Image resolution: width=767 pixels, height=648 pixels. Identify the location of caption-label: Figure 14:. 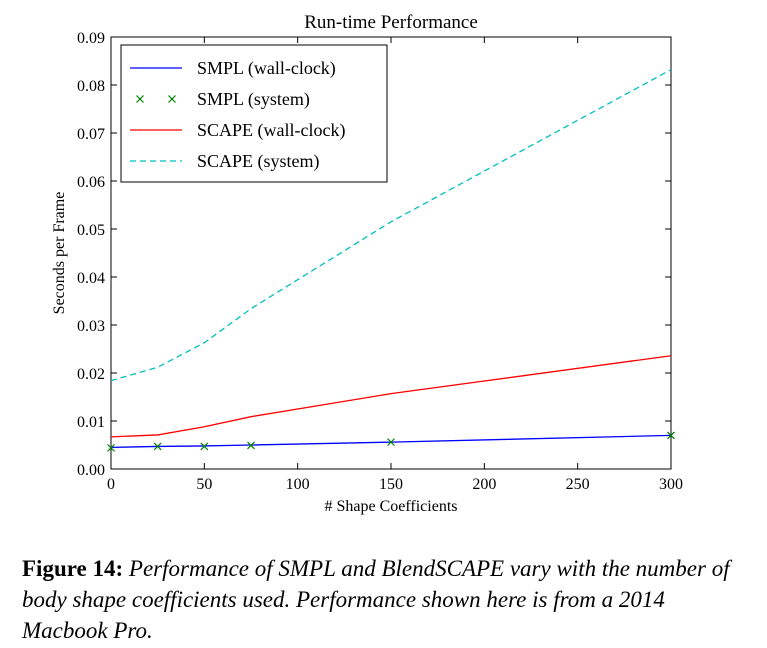
(73, 568).